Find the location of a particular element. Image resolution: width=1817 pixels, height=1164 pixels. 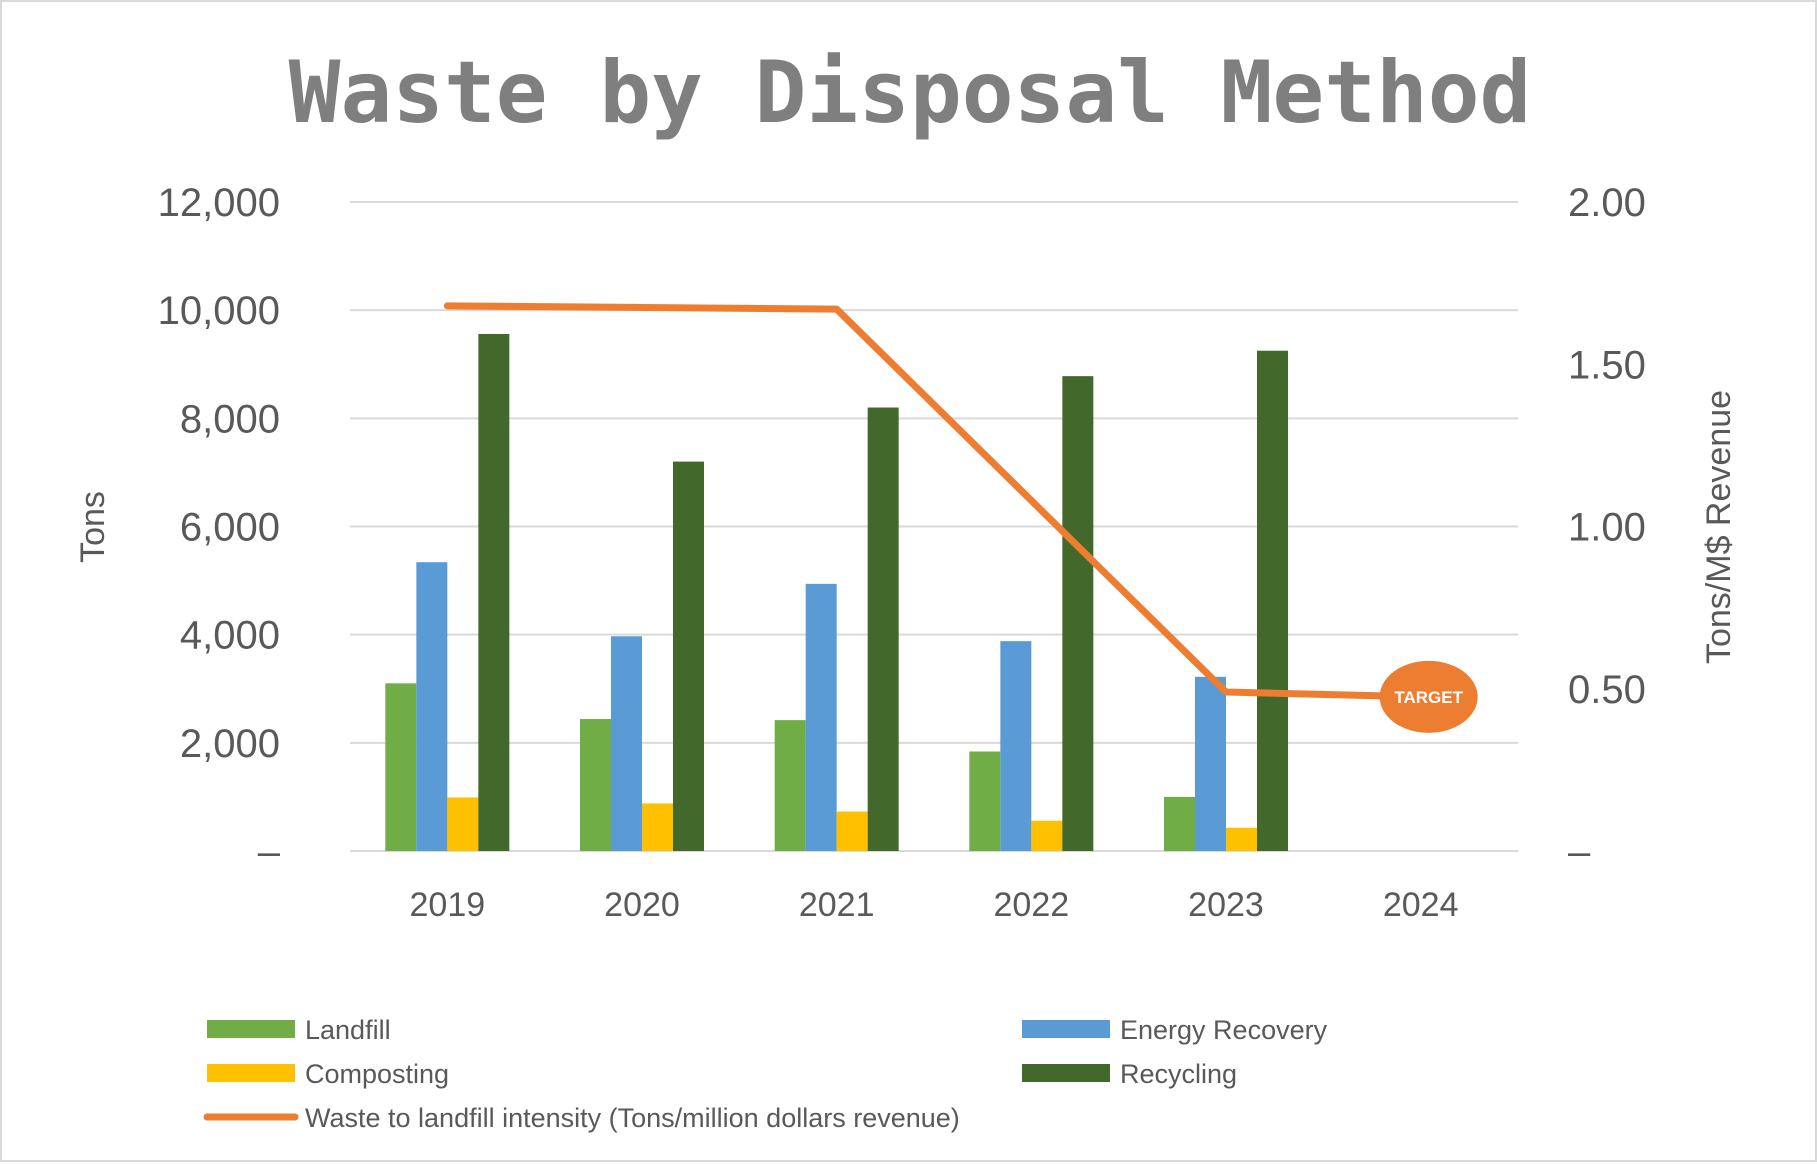

legend-swatch-landfill is located at coordinates (251, 1029).